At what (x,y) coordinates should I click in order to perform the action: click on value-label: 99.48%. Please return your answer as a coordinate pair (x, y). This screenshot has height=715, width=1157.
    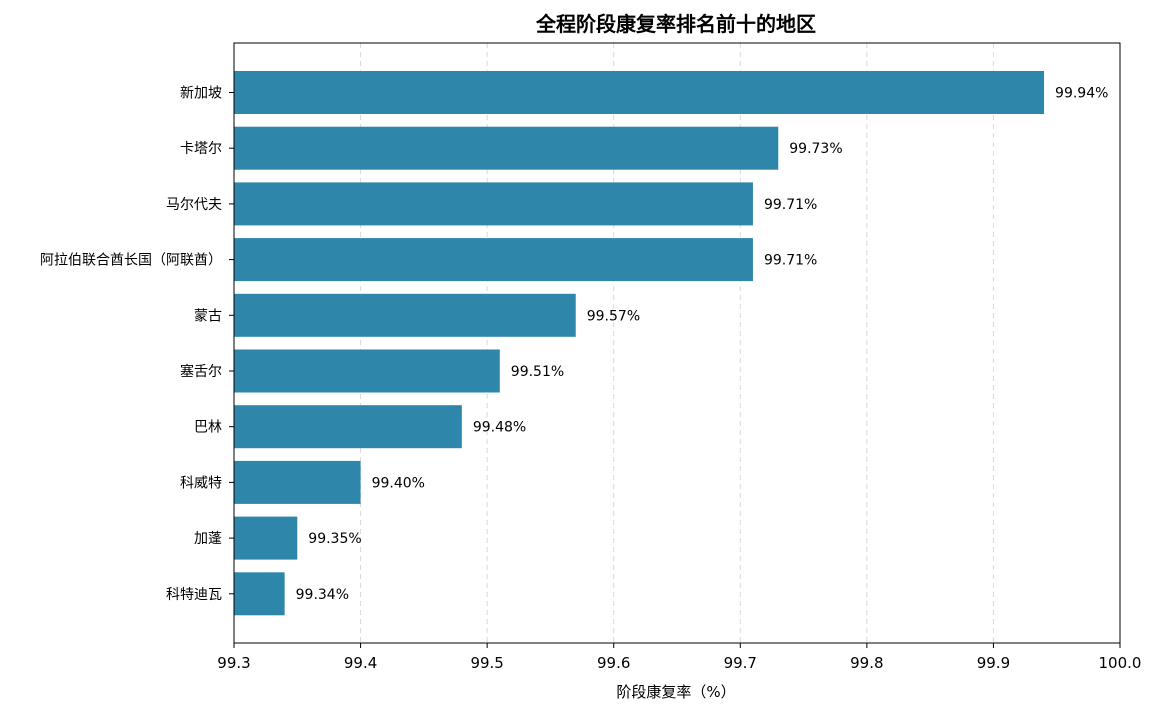
    Looking at the image, I should click on (499, 428).